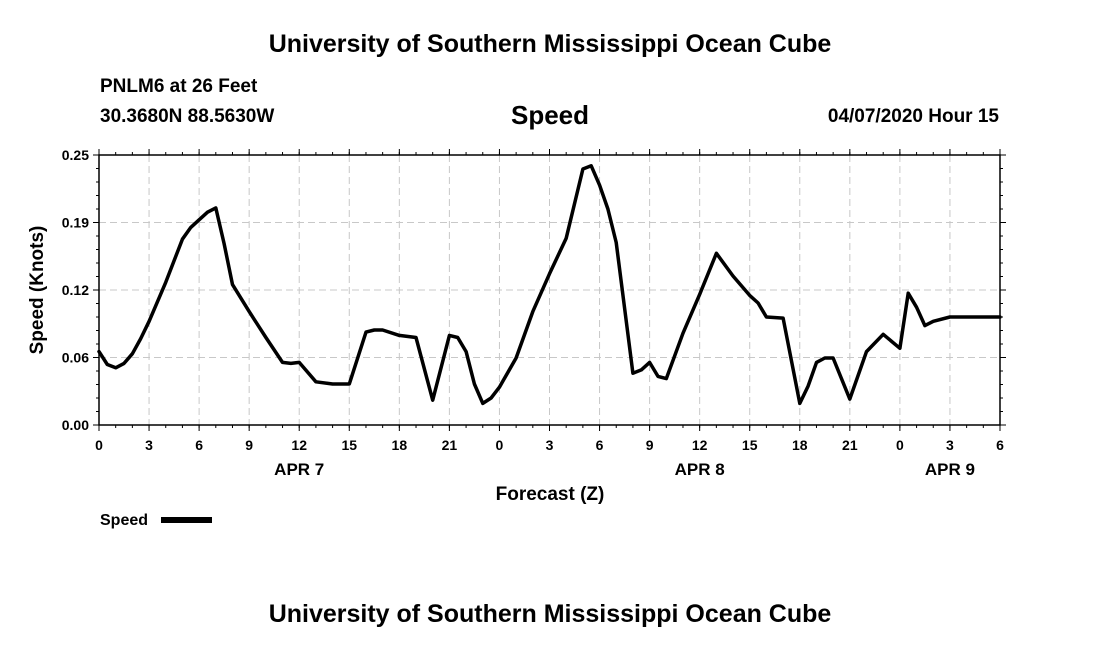  What do you see at coordinates (299, 469) in the screenshot?
I see `day-label: APR 7` at bounding box center [299, 469].